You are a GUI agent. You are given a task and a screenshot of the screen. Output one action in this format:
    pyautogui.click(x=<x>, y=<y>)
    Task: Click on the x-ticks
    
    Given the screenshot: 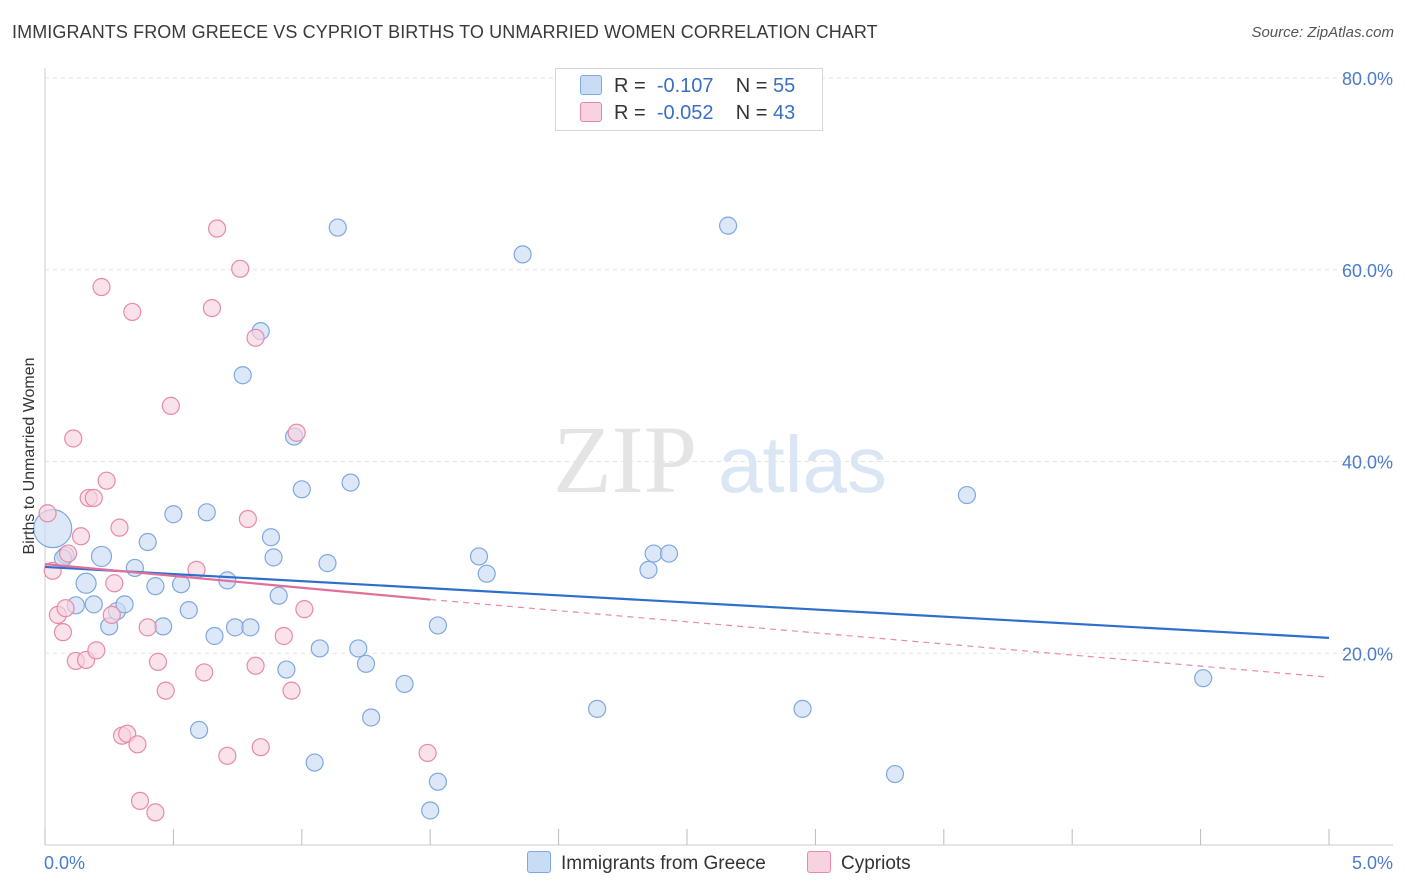 What is the action you would take?
    pyautogui.click(x=687, y=837)
    